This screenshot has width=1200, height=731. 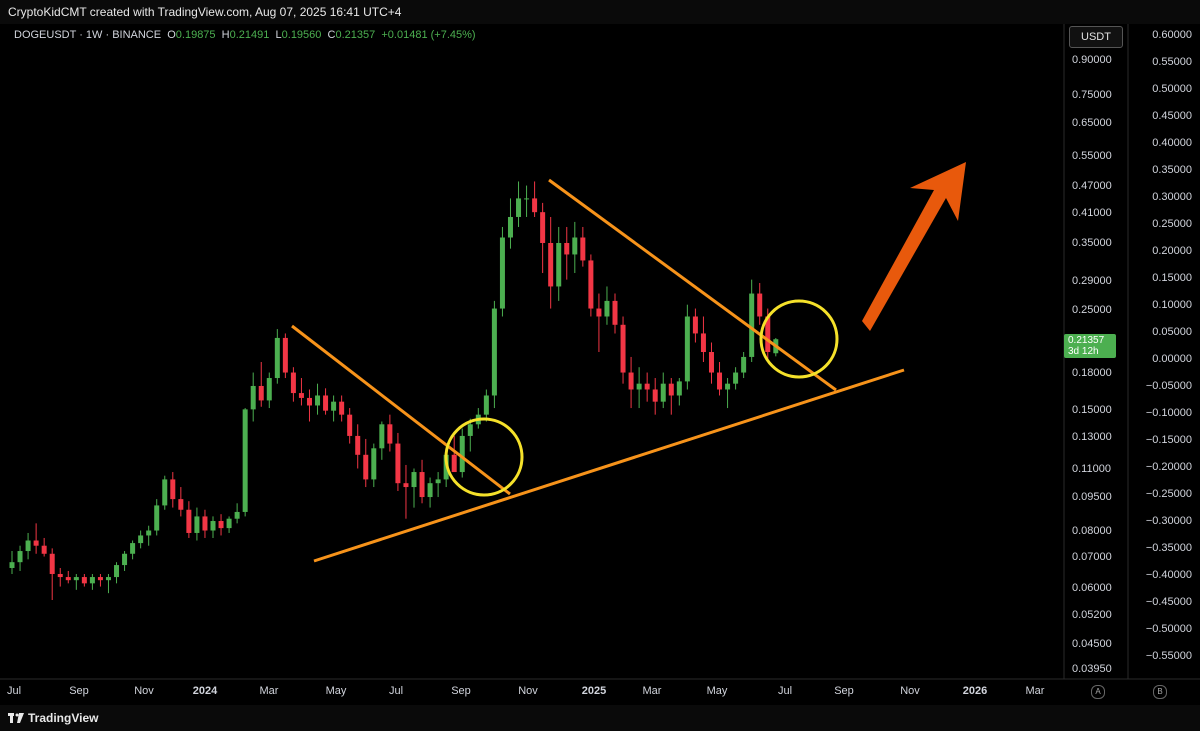 What do you see at coordinates (63, 718) in the screenshot?
I see `tradingview-brand: TradingView` at bounding box center [63, 718].